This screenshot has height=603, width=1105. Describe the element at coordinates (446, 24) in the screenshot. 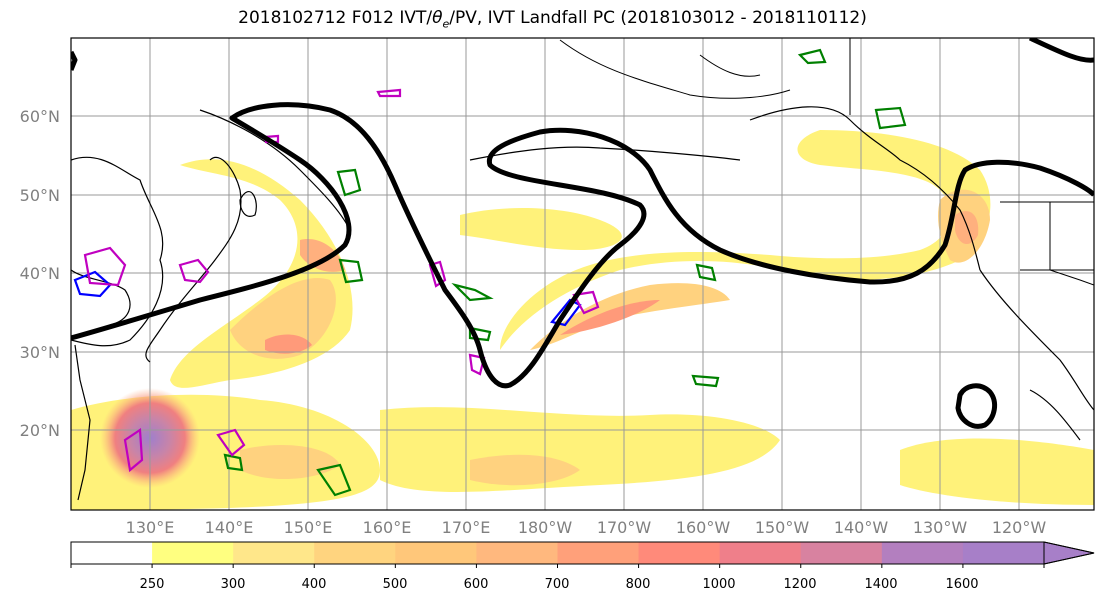

I see `title-theta-subscript: e` at that location.